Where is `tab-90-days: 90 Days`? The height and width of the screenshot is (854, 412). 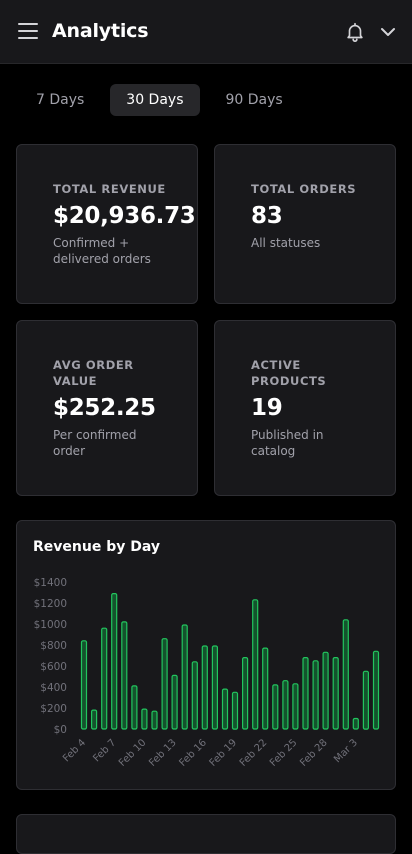 tab-90-days: 90 Days is located at coordinates (254, 100).